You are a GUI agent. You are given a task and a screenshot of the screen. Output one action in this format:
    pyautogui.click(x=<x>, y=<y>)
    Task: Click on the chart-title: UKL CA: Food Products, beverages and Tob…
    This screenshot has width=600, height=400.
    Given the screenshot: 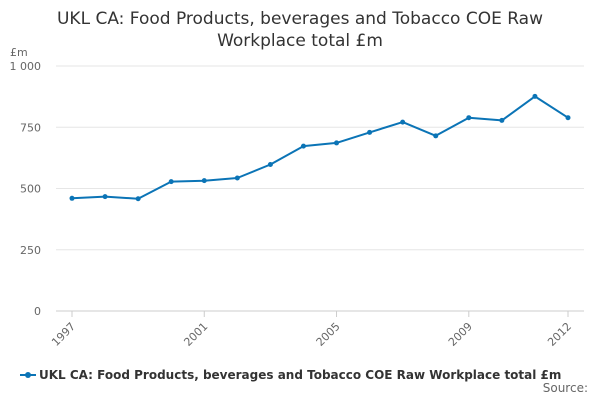 What is the action you would take?
    pyautogui.click(x=300, y=30)
    